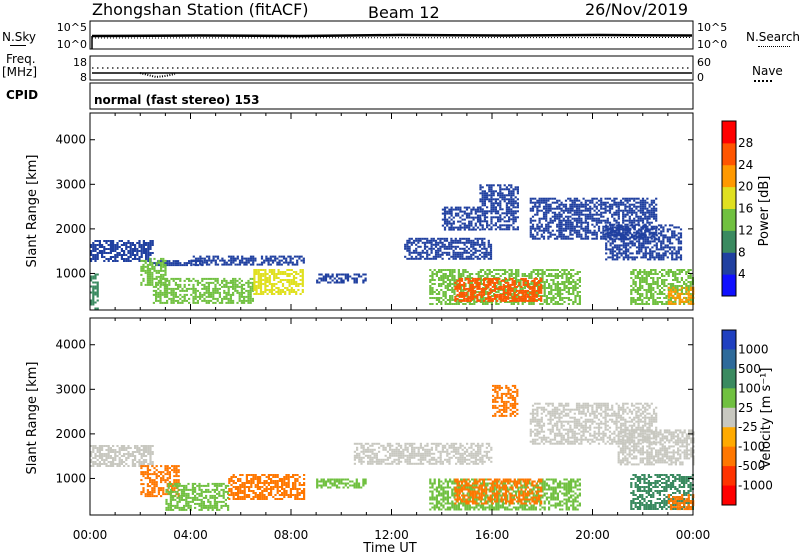  Describe the element at coordinates (157, 75) in the screenshot. I see `freq-dip` at that location.